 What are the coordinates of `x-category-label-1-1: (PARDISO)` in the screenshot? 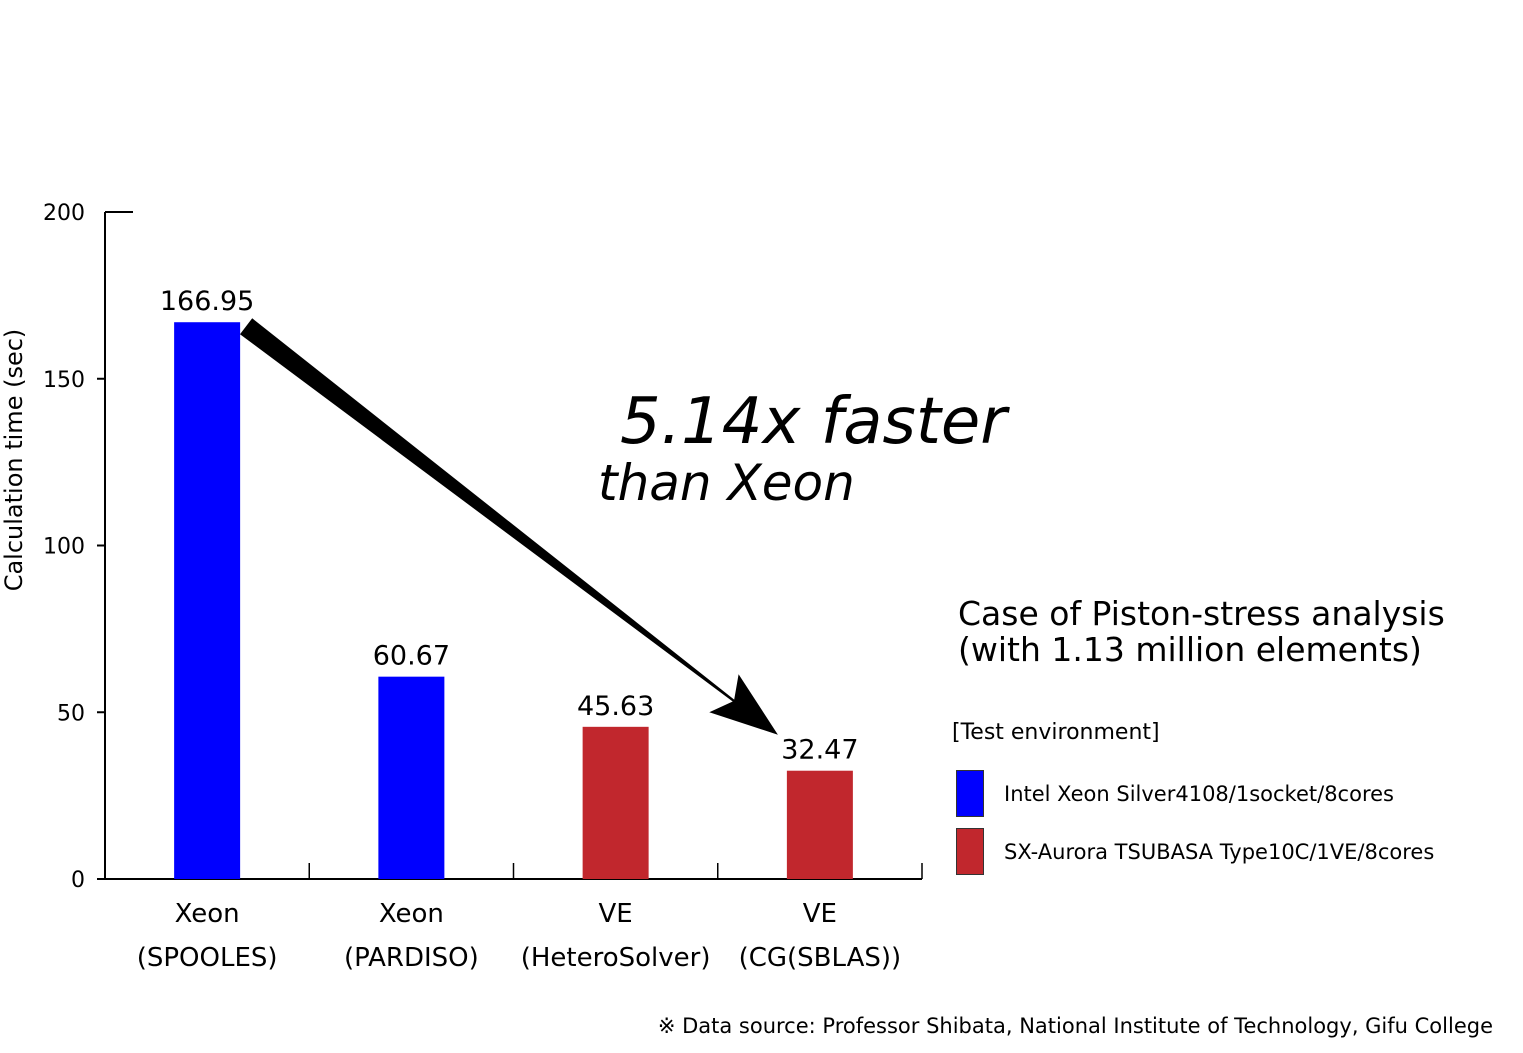 It's located at (411, 958).